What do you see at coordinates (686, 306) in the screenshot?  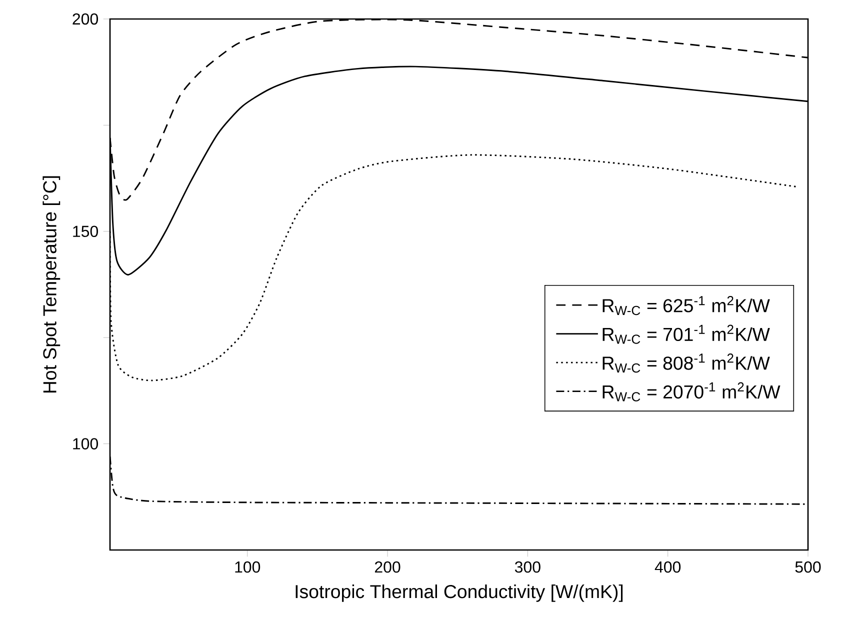 I see `legend-label: R$_{W-C}$ = 625$^{-1}$ m$^{2}$K/W` at bounding box center [686, 306].